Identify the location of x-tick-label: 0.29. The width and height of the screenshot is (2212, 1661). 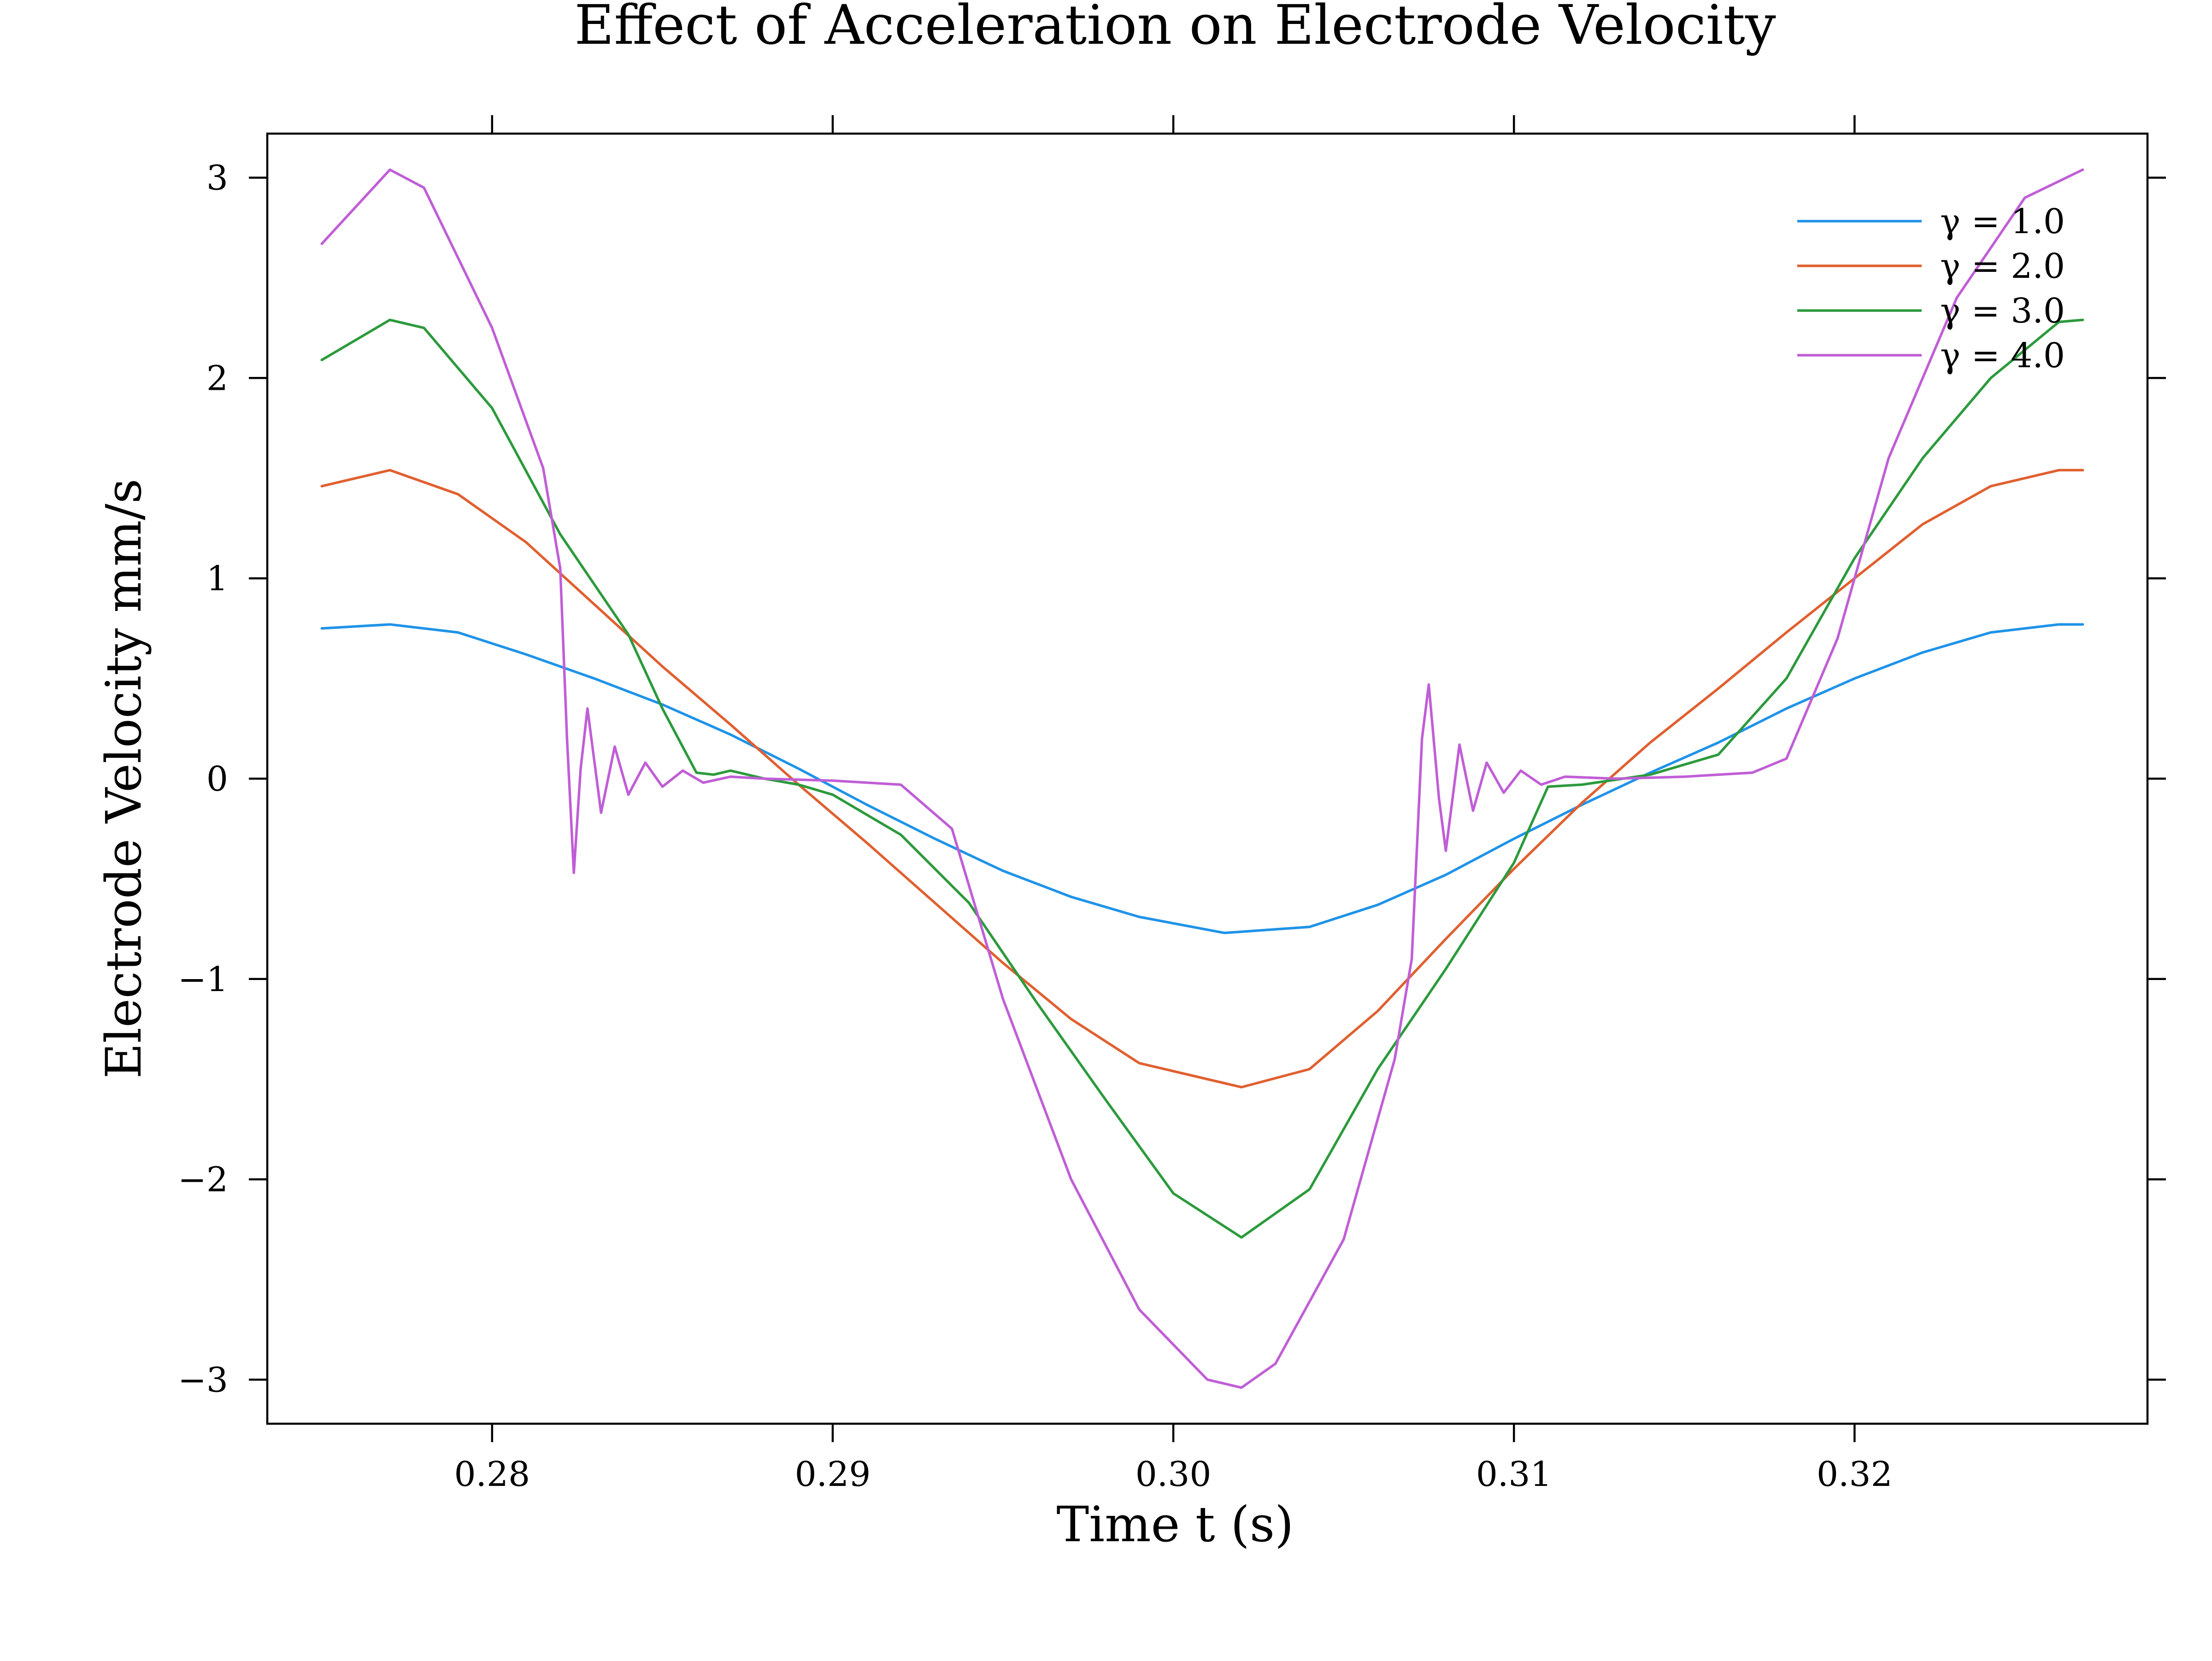
(833, 1474).